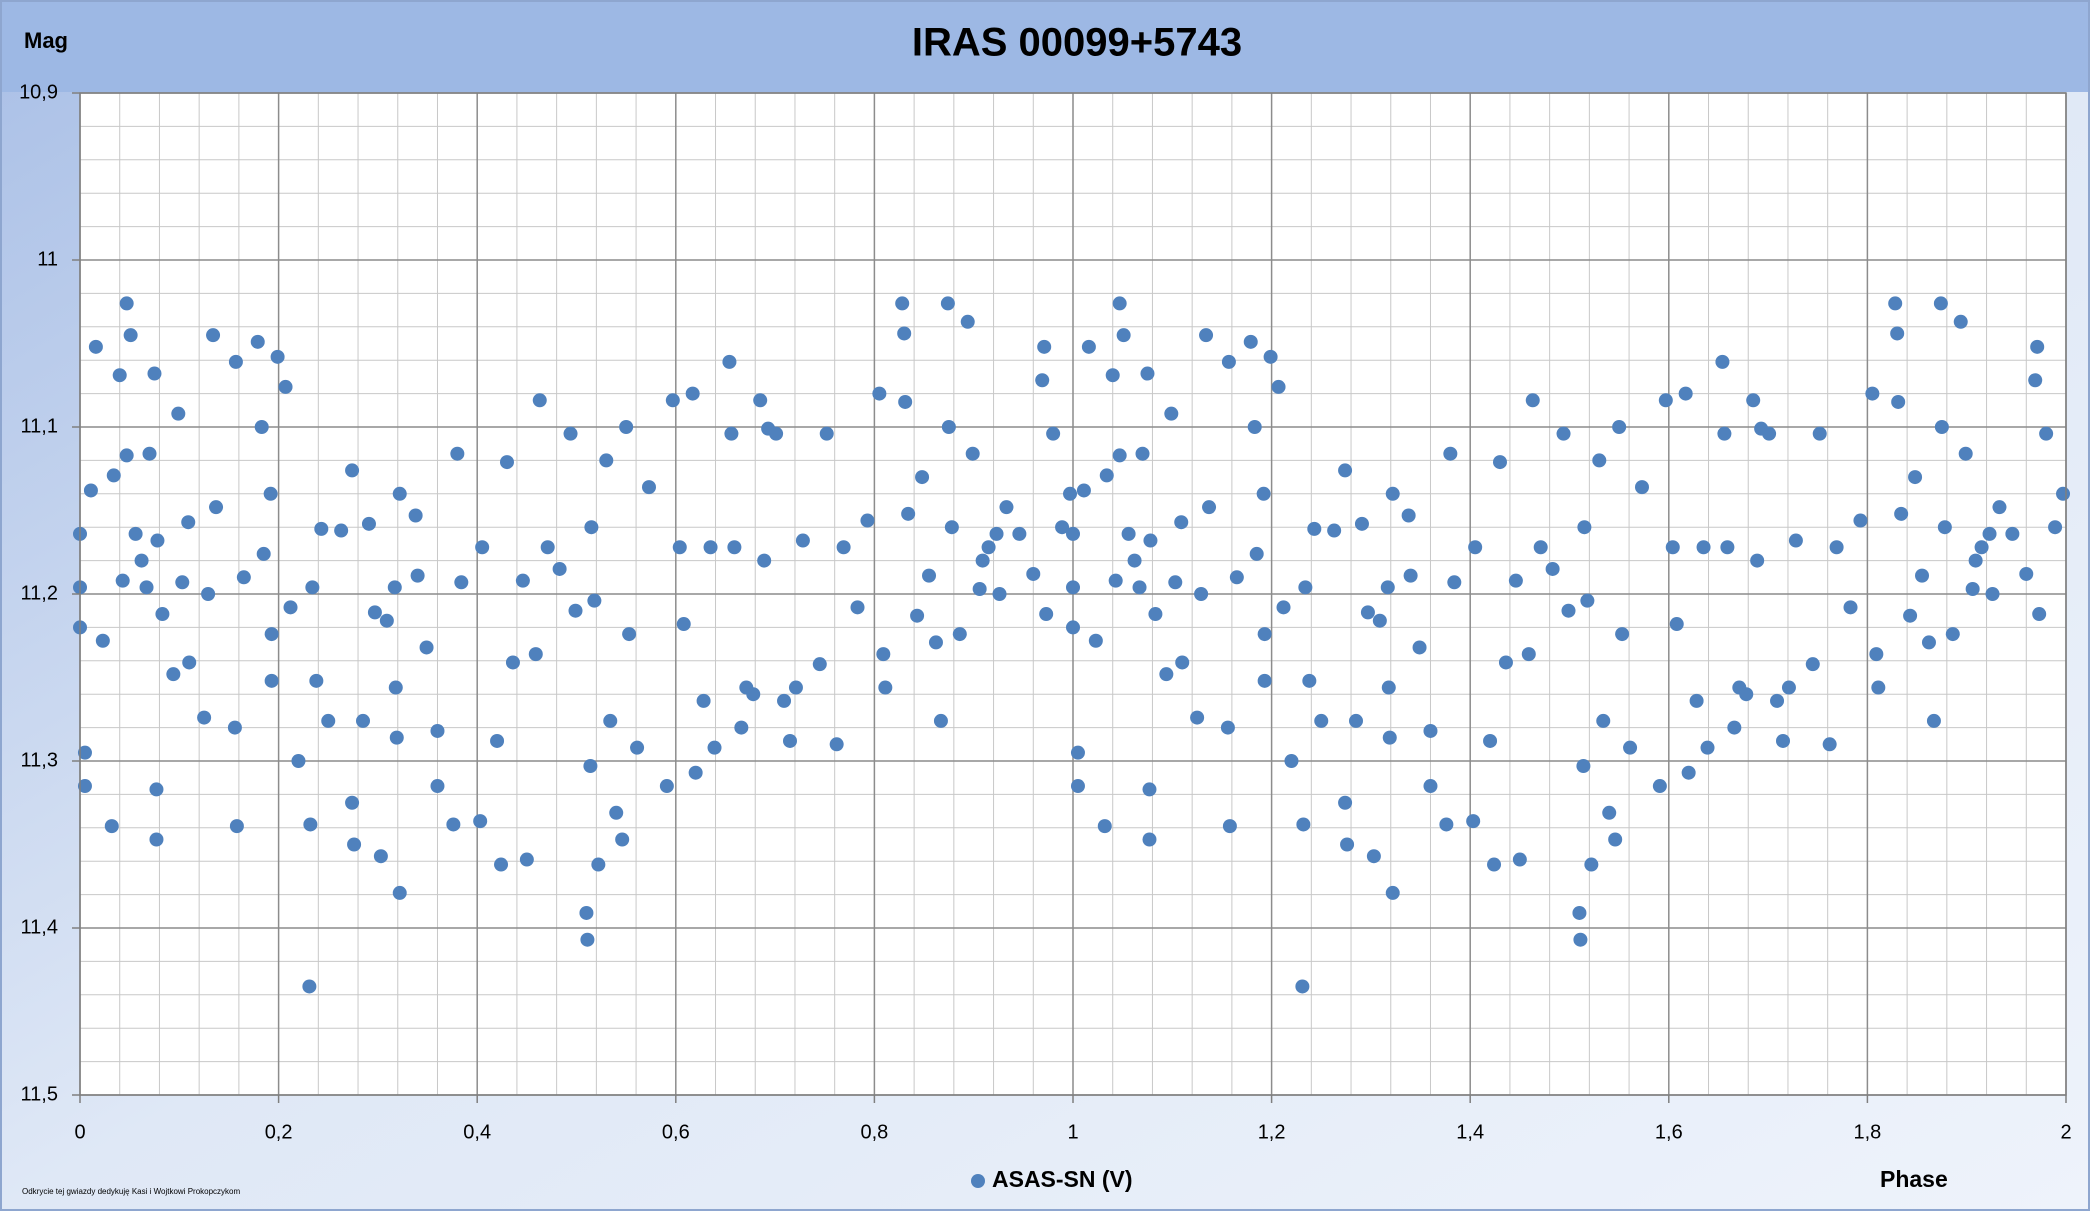 The width and height of the screenshot is (2090, 1211). Describe the element at coordinates (1470, 1132) in the screenshot. I see `x-tick-label: 1,4` at that location.